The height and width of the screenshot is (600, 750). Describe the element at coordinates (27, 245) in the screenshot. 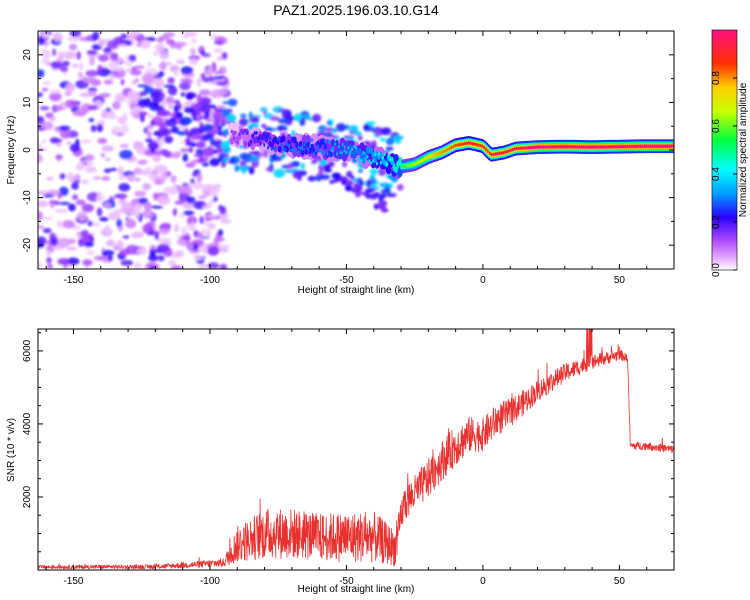

I see `y-tick-label: -20` at that location.